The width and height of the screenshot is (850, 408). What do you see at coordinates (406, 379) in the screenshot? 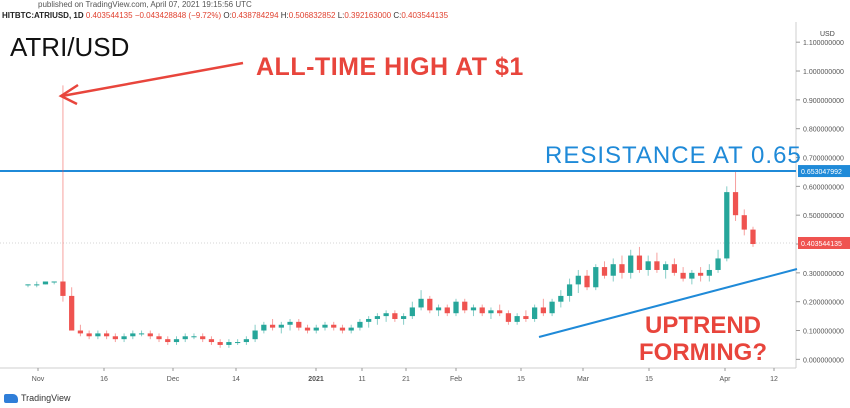
I see `x-tick-label: 21` at bounding box center [406, 379].